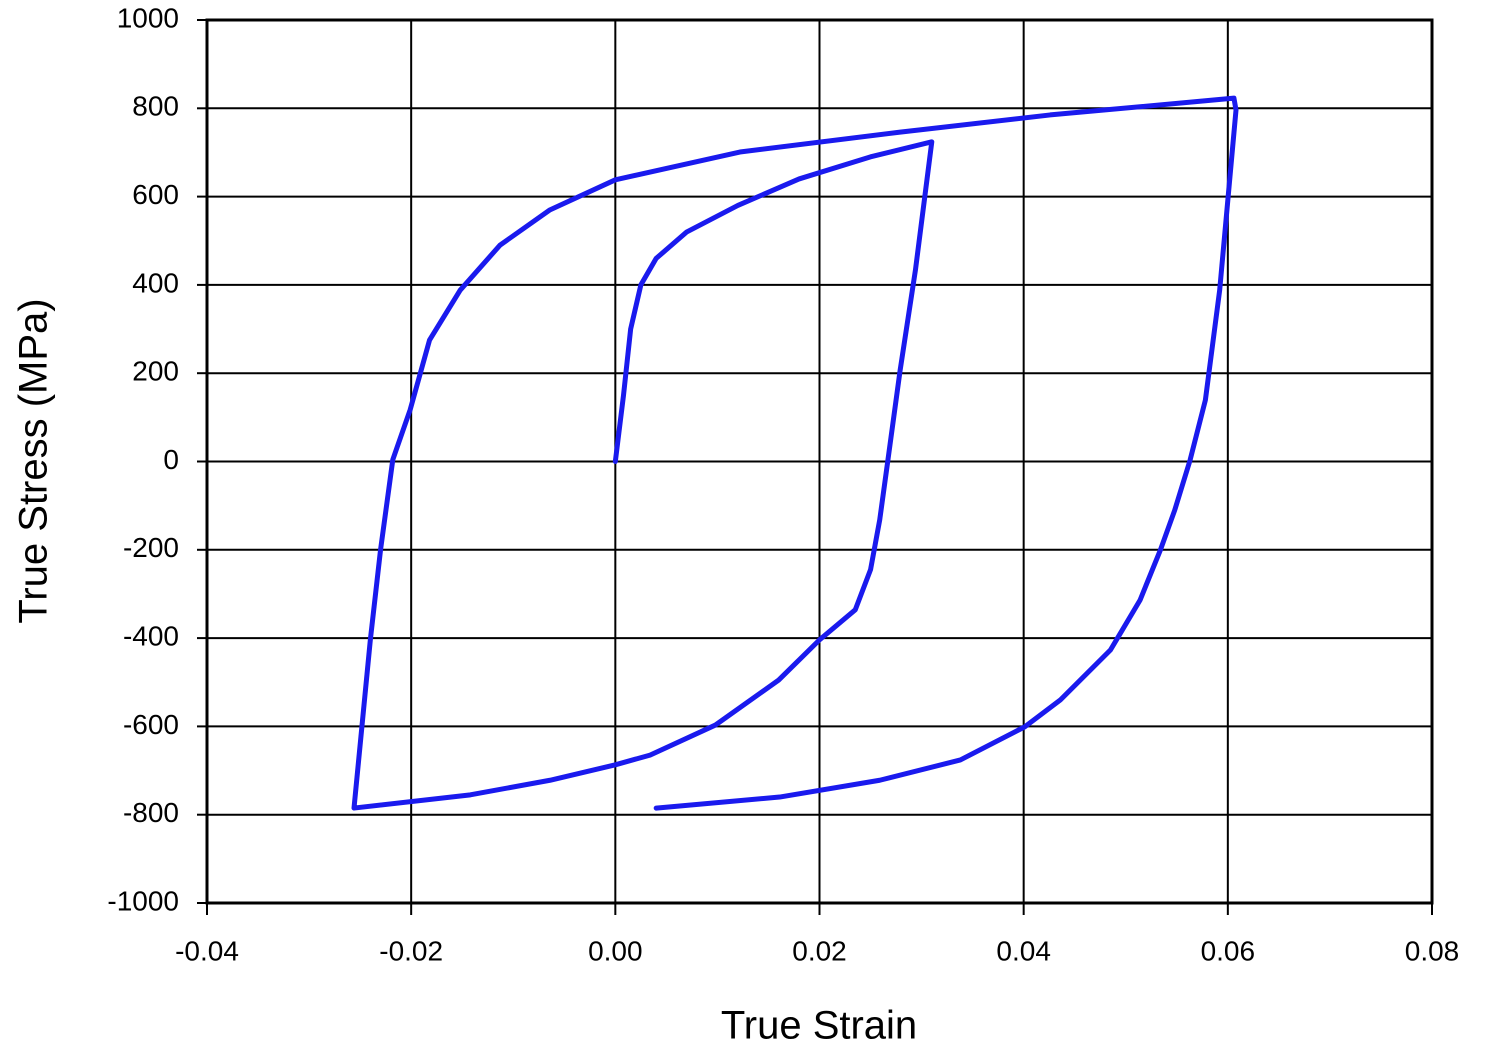  I want to click on x-axis-label: True Strain, so click(819, 1025).